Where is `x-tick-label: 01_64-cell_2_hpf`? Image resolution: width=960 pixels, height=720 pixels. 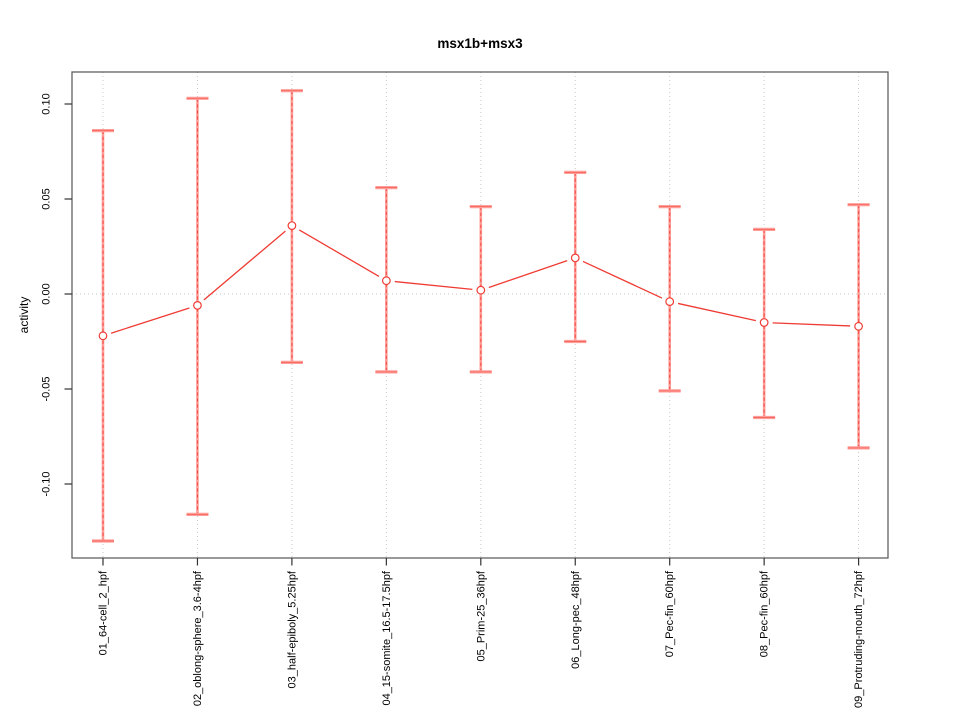
x-tick-label: 01_64-cell_2_hpf is located at coordinates (104, 612).